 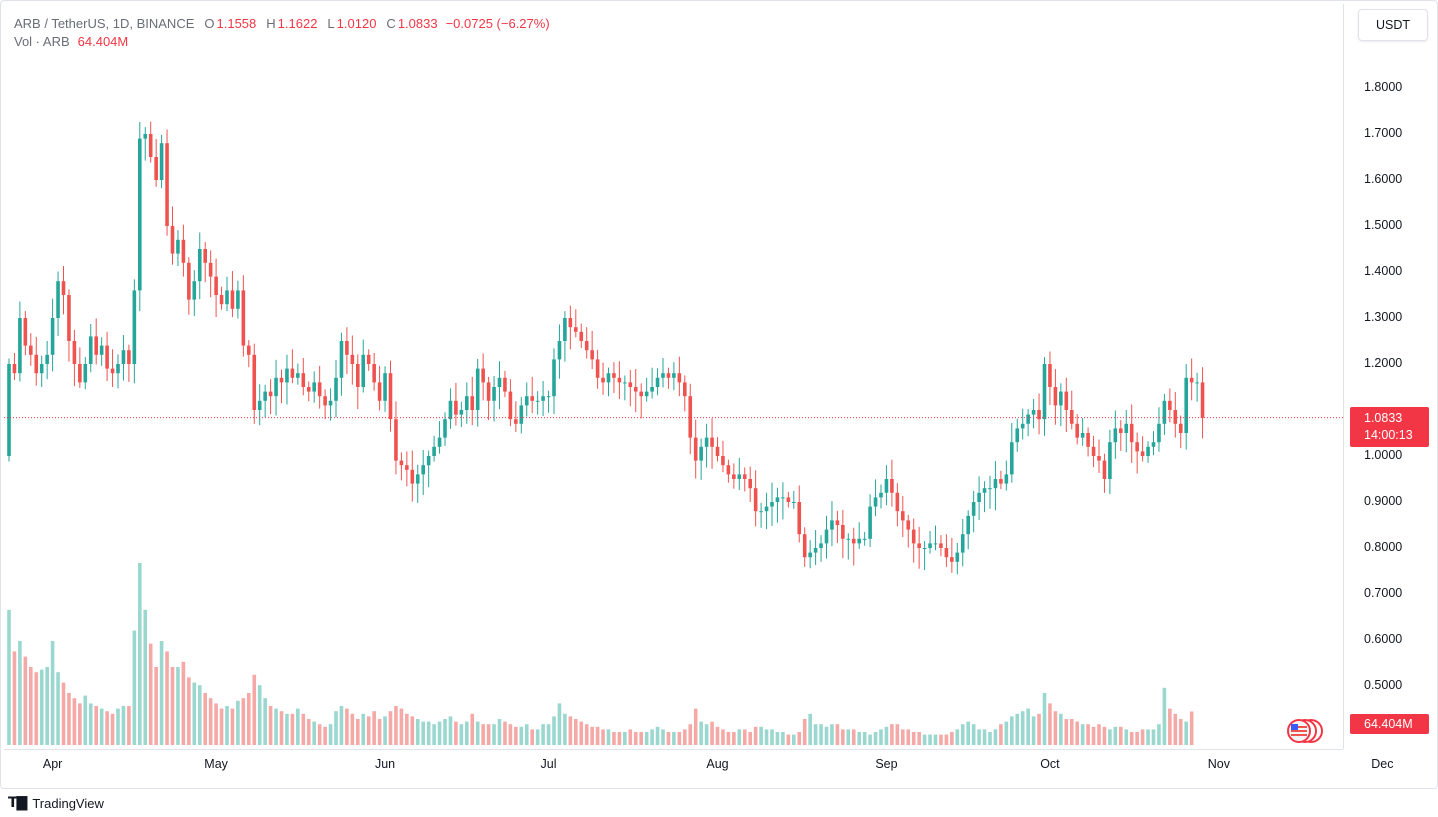 What do you see at coordinates (1382, 764) in the screenshot?
I see `time-tick-label: Dec` at bounding box center [1382, 764].